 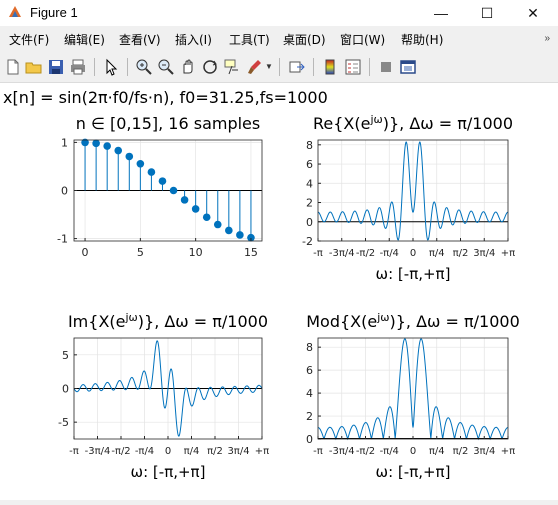 I want to click on window-titlebar: Figure 1 — ☐ ✕, so click(x=279, y=13).